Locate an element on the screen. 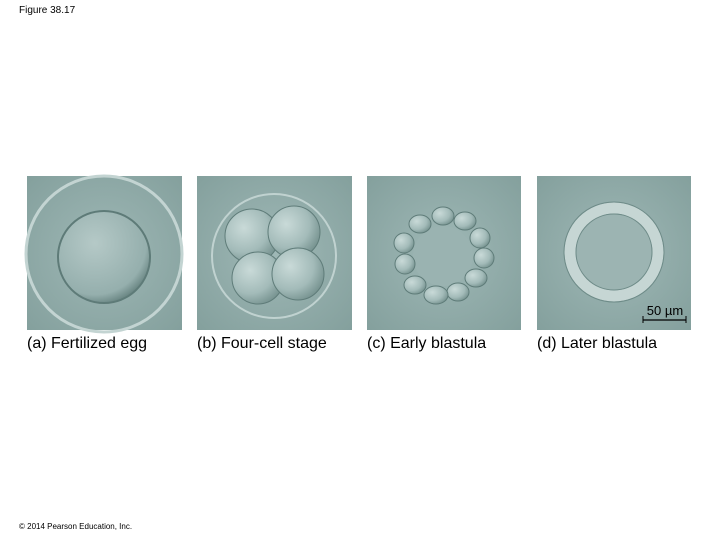  panel-label: (b) Four-cell stage is located at coordinates (262, 343).